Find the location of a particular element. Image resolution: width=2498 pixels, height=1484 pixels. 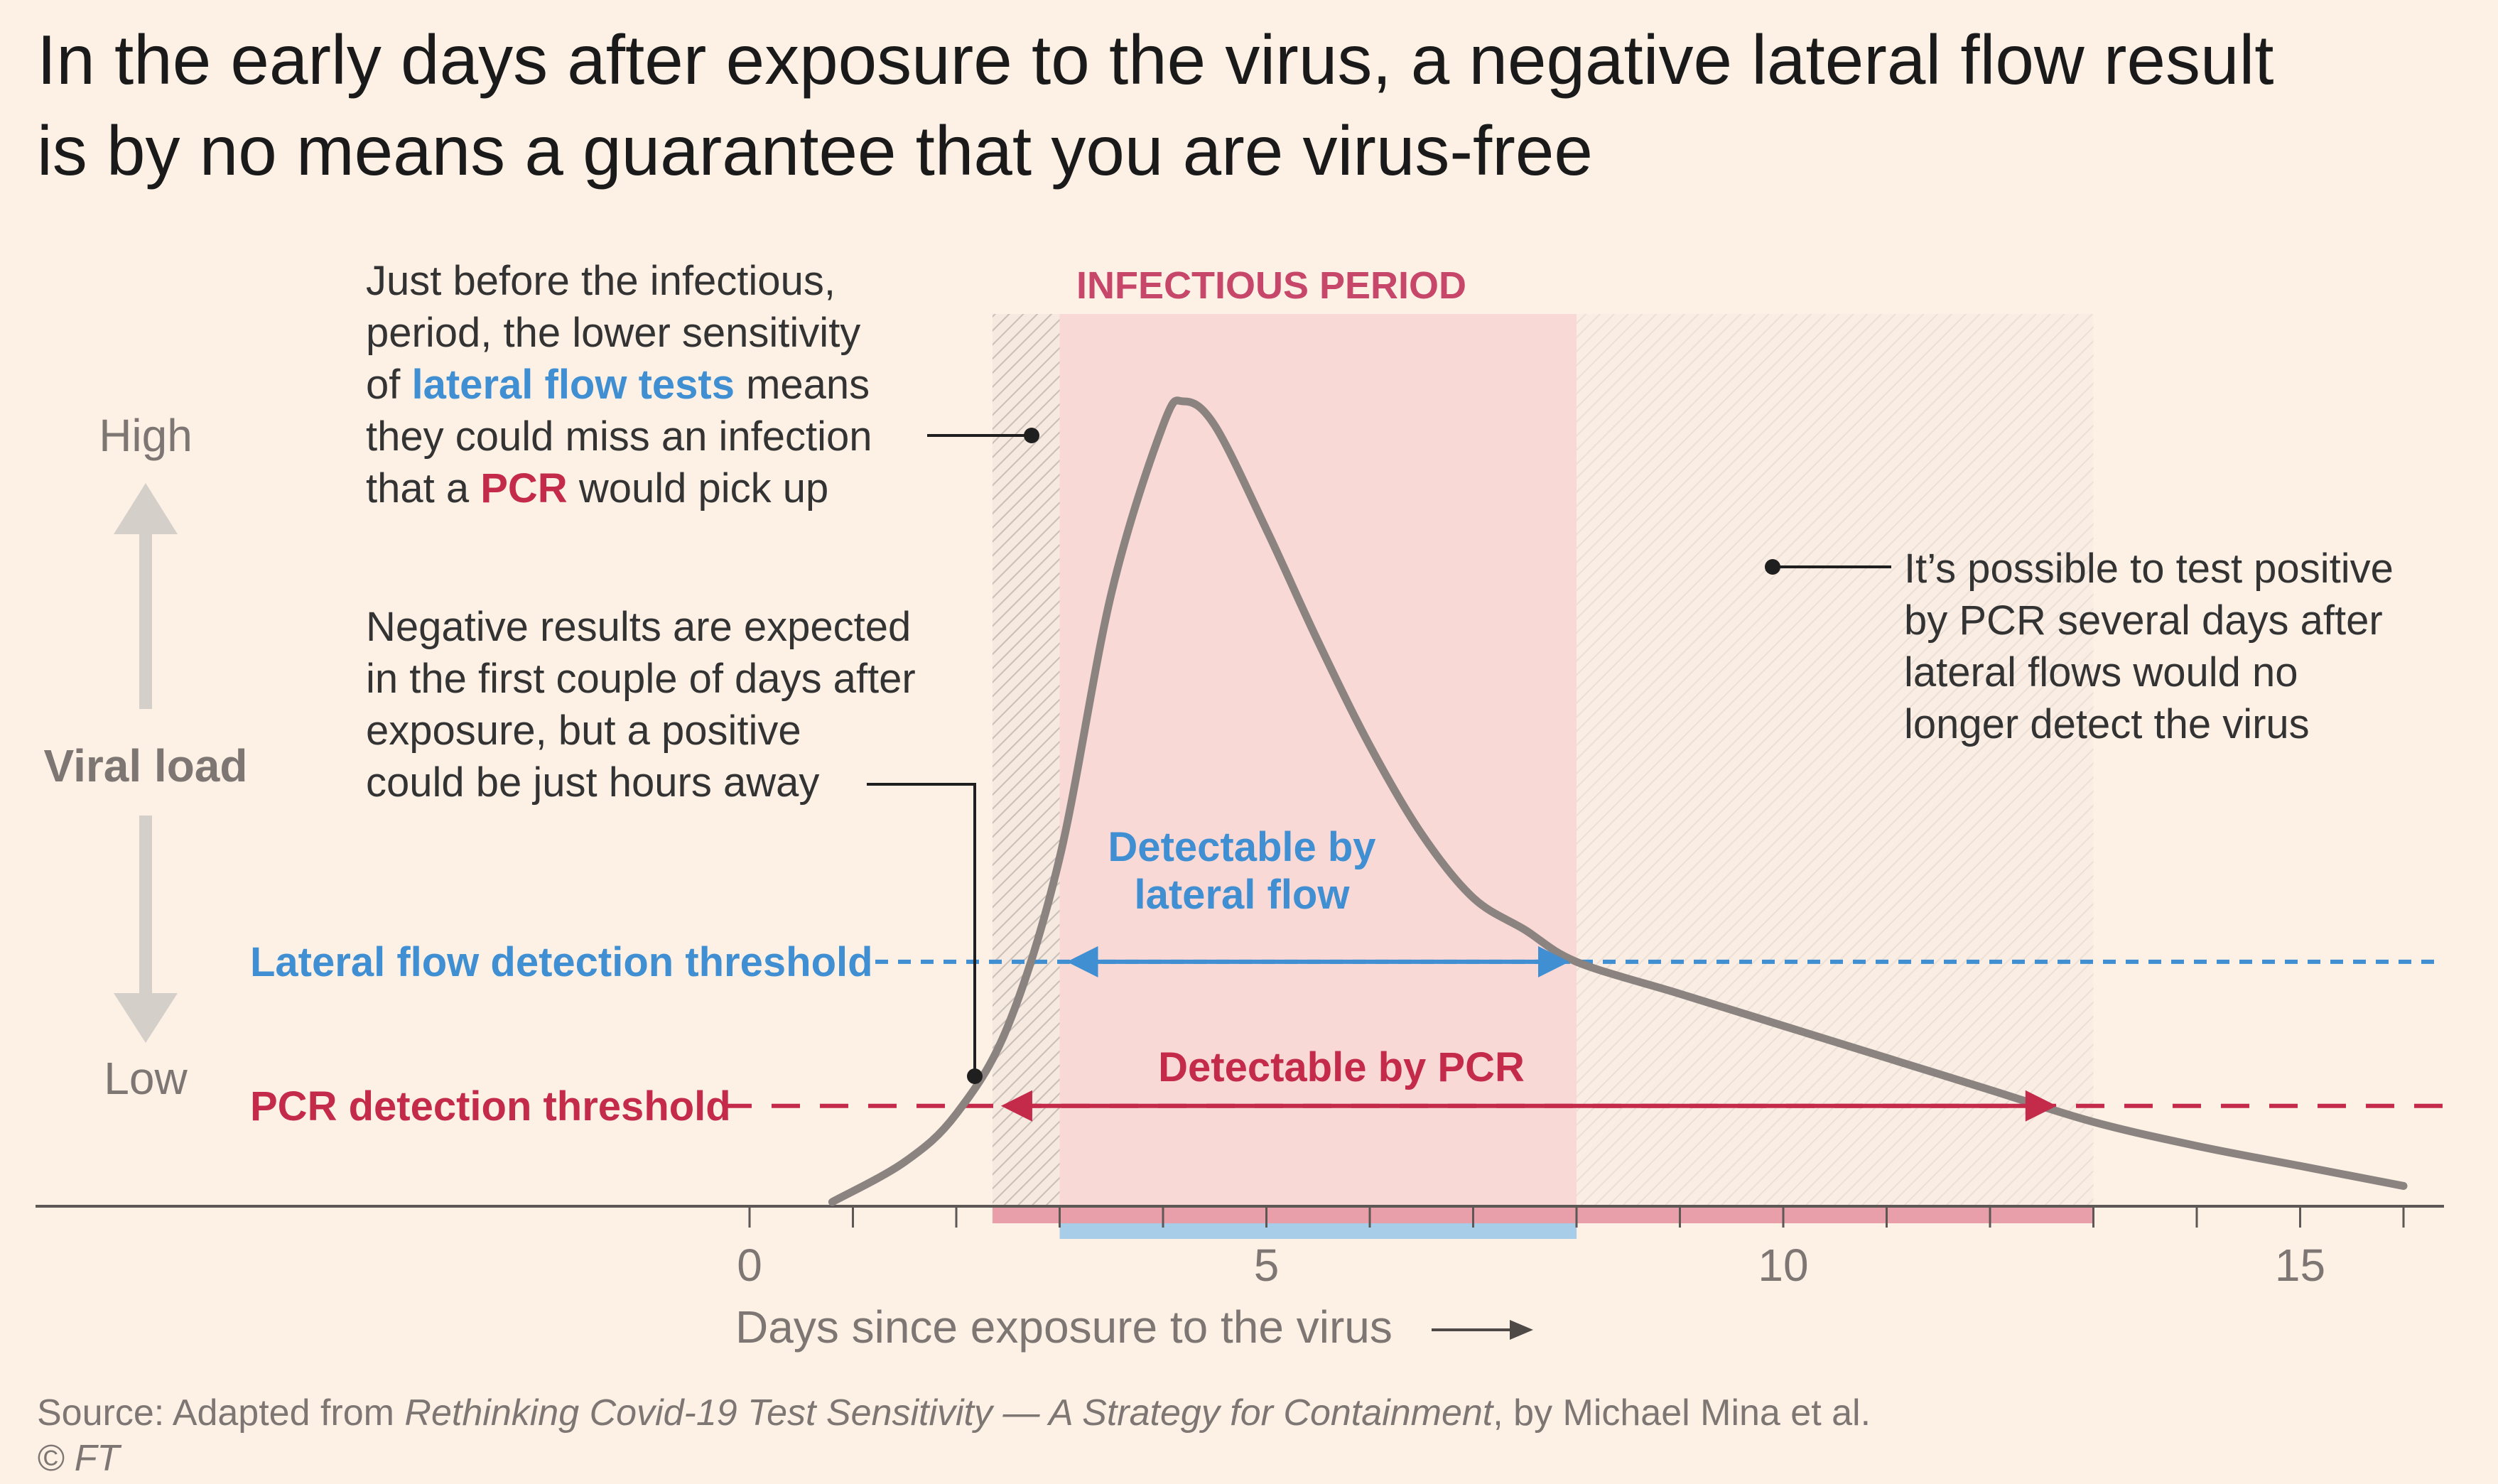

annotation-text: exposure, but a positive is located at coordinates (583, 731).